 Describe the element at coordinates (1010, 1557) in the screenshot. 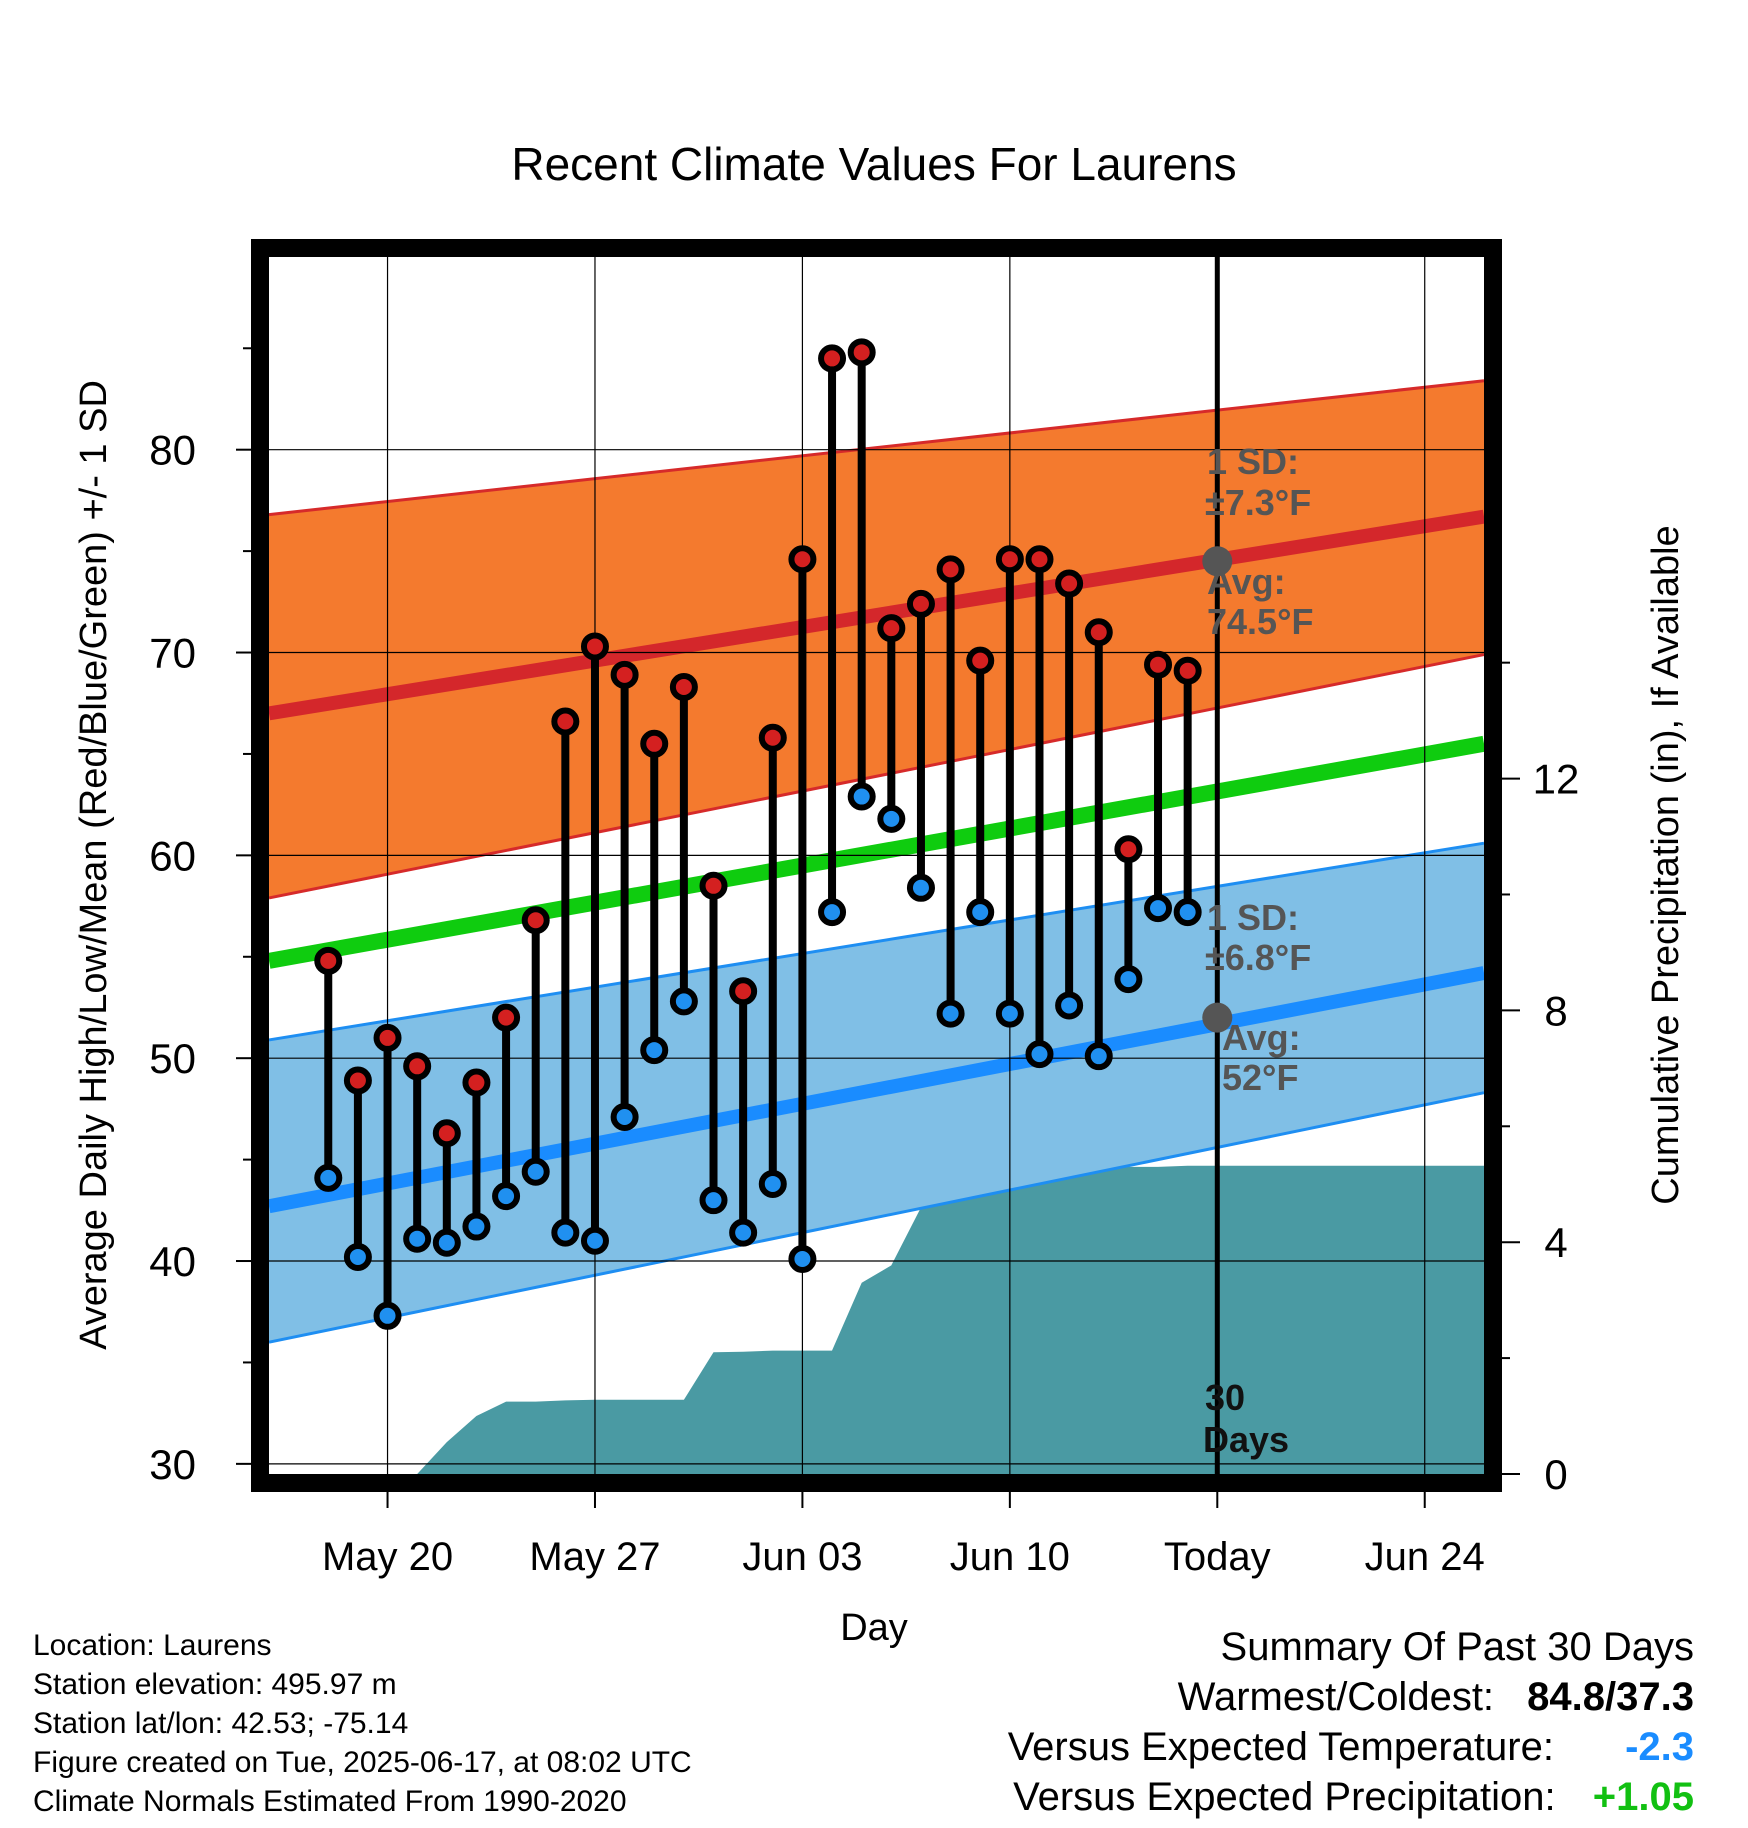

I see `x-tick-label: Jun 10` at that location.